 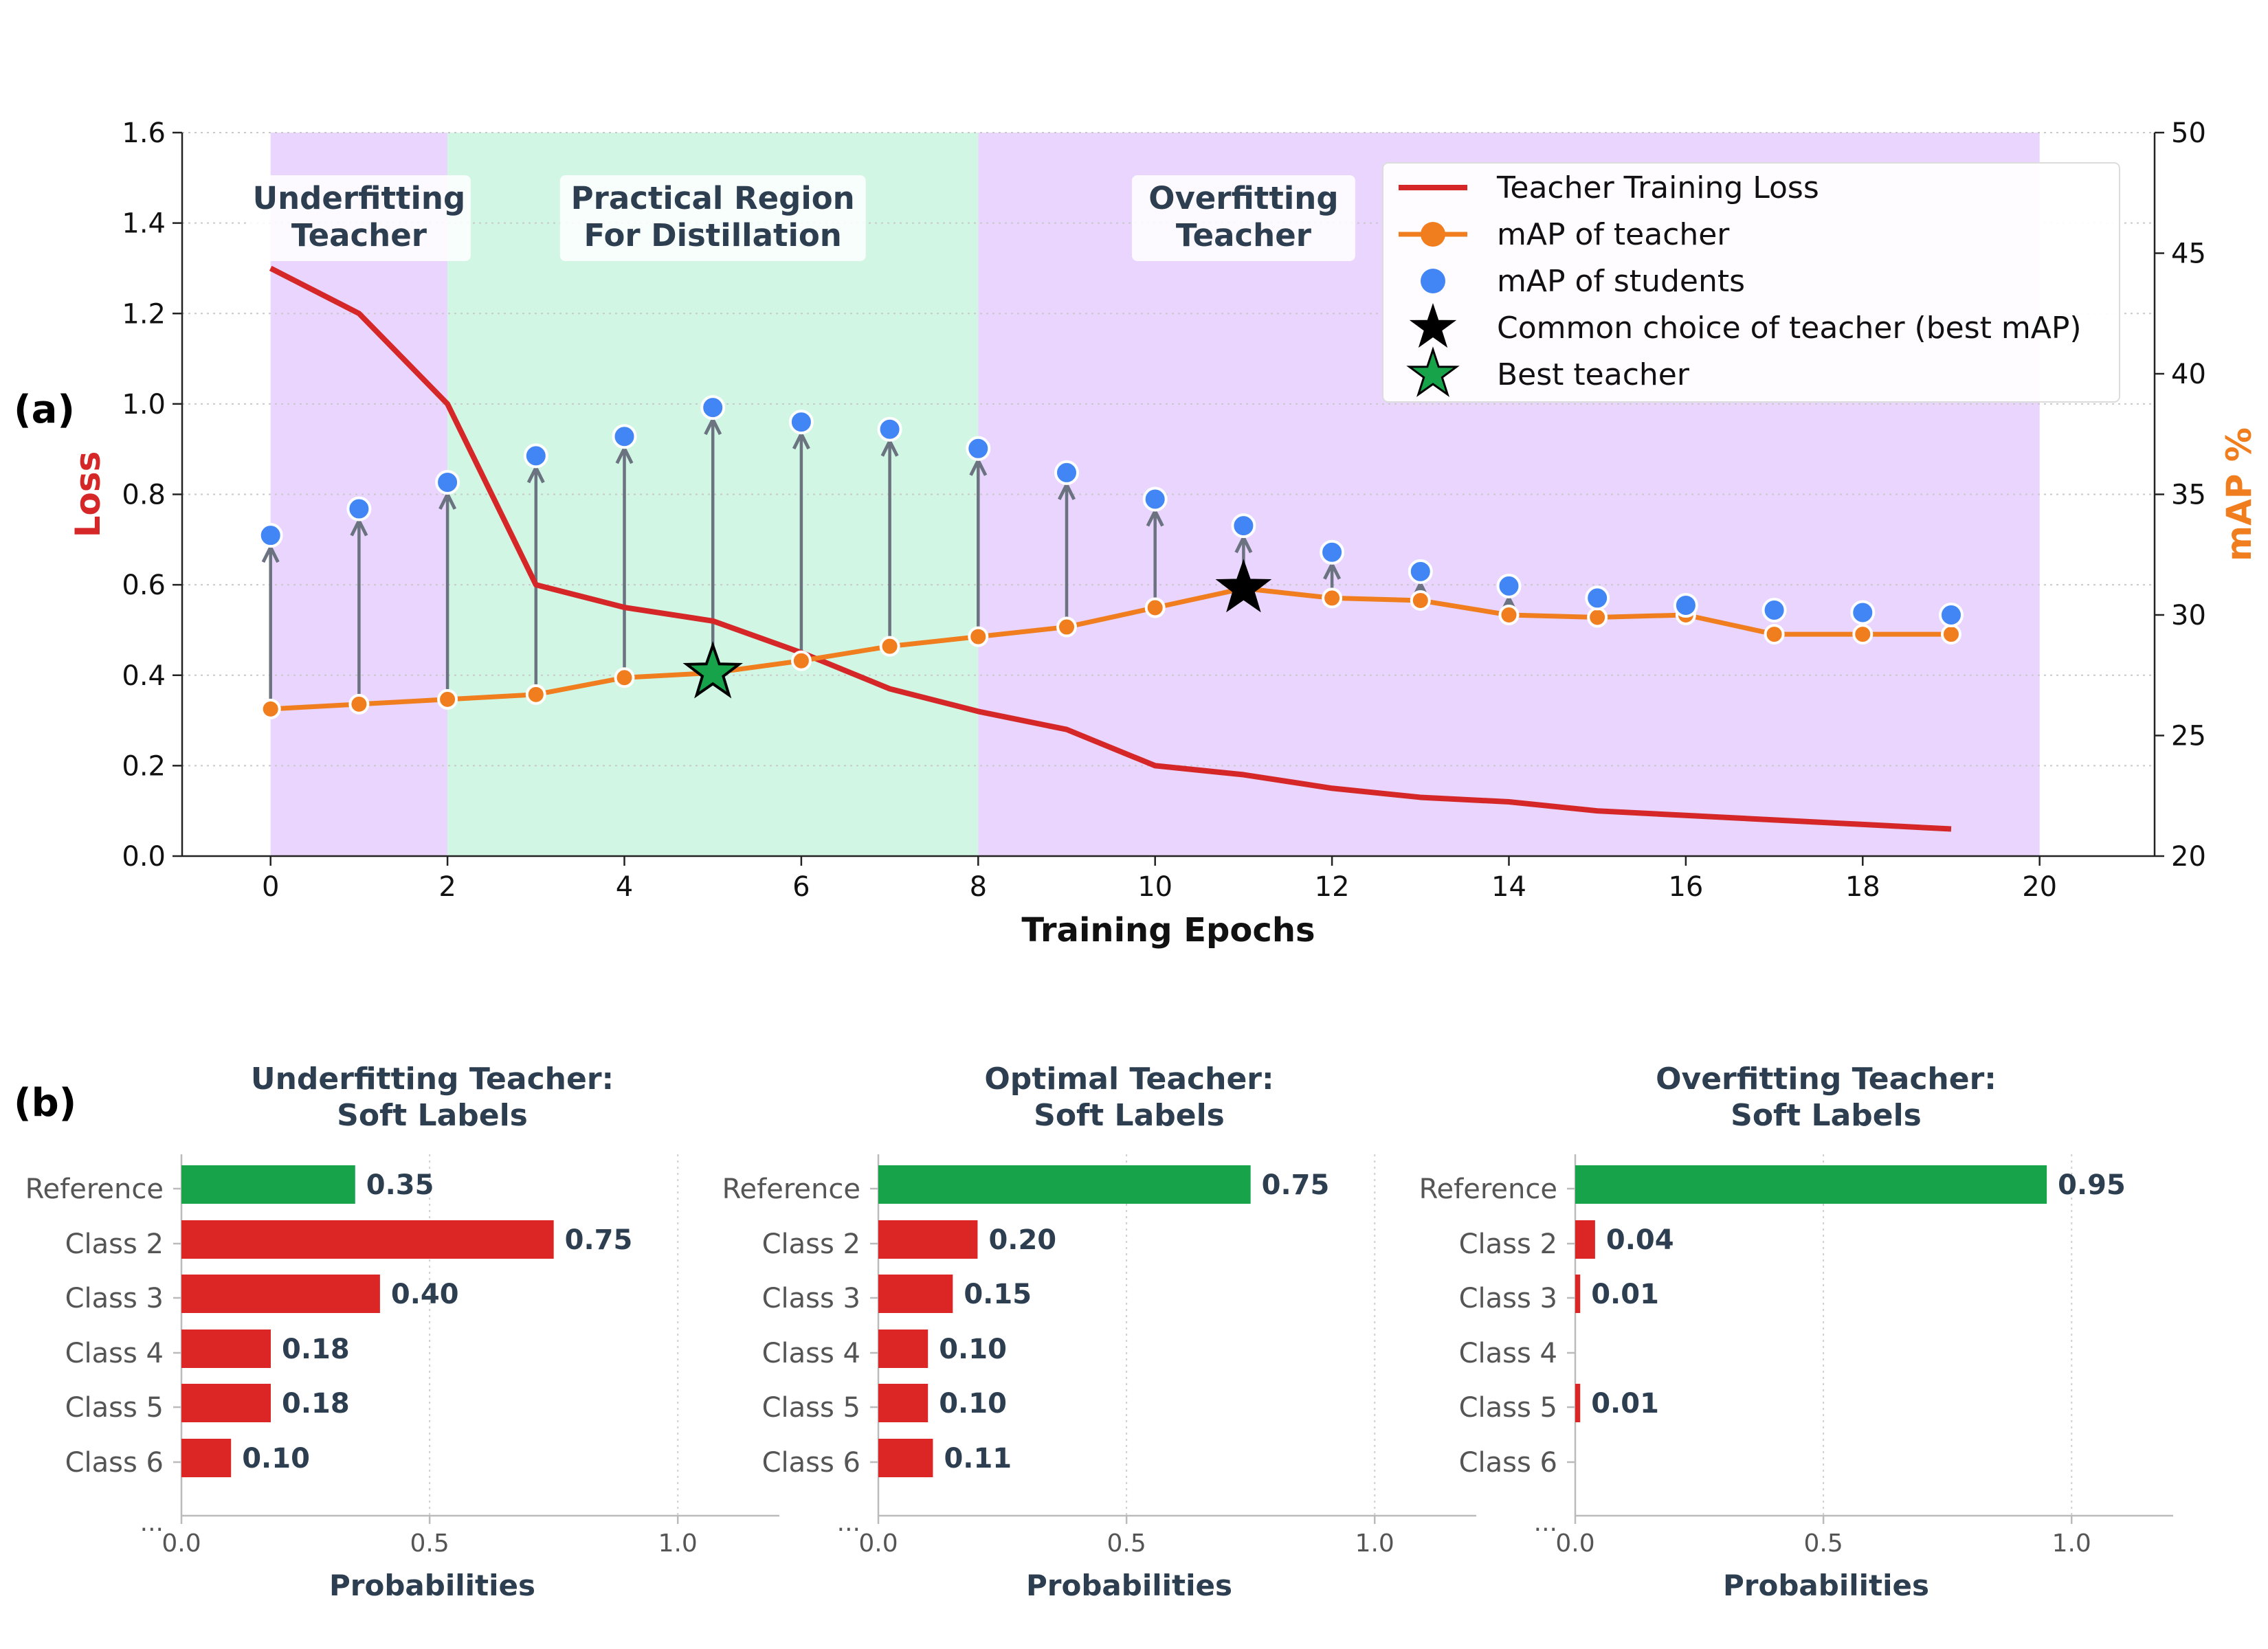 What do you see at coordinates (1433, 371) in the screenshot?
I see `legend-key-best-star` at bounding box center [1433, 371].